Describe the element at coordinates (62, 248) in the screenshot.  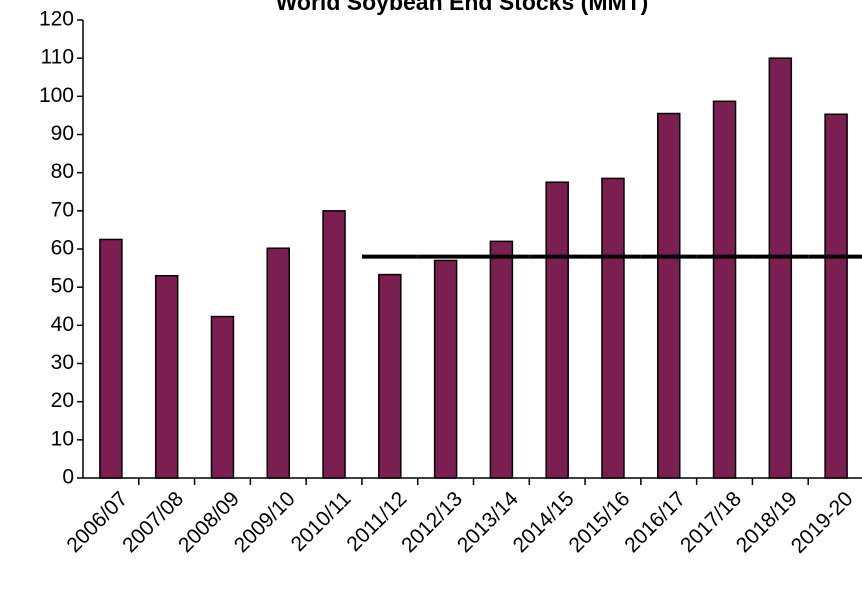
I see `y-tick-label: 60` at that location.